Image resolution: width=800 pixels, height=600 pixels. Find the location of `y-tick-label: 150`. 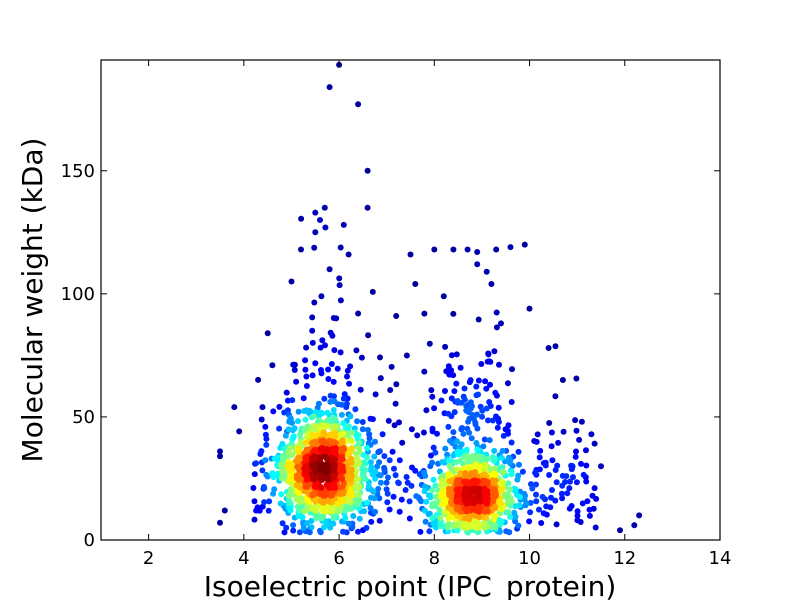

y-tick-label: 150 is located at coordinates (78, 171).